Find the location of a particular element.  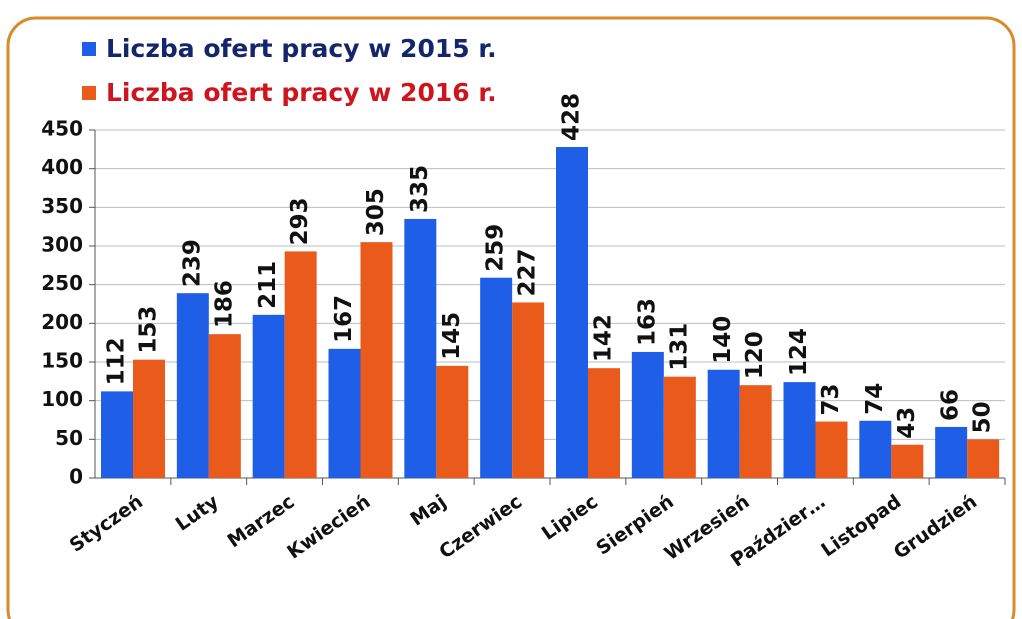

value-label: 259 is located at coordinates (496, 248).